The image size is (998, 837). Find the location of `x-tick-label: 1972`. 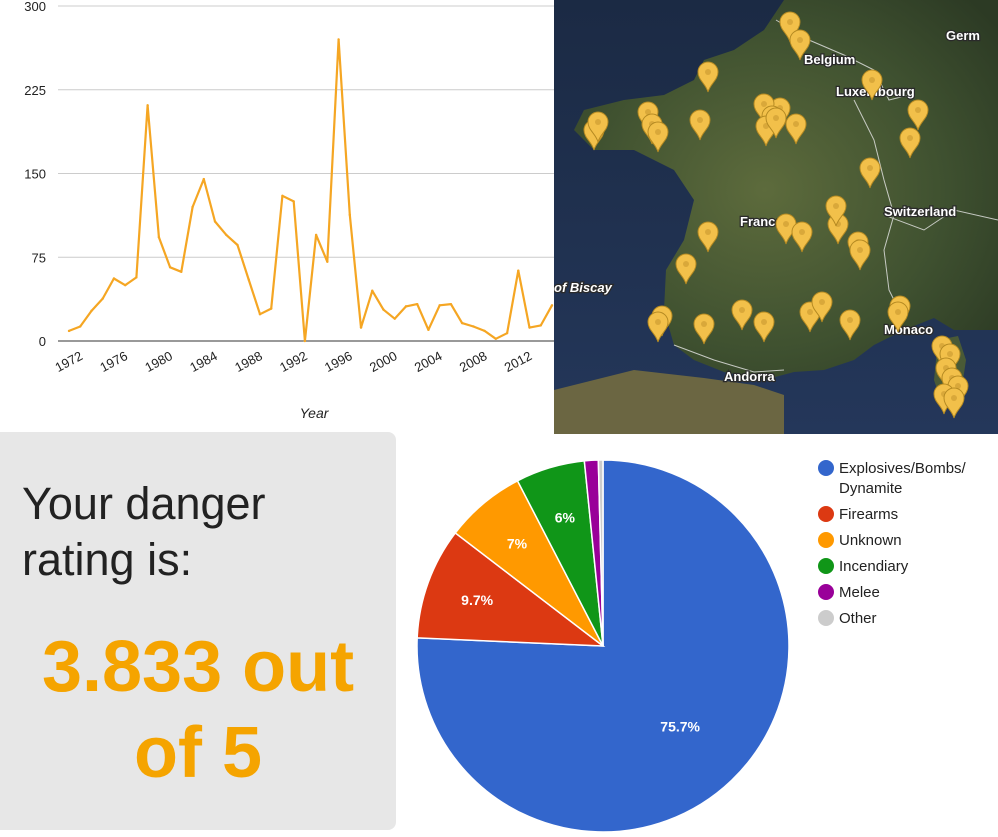

x-tick-label: 1972 is located at coordinates (68, 361).